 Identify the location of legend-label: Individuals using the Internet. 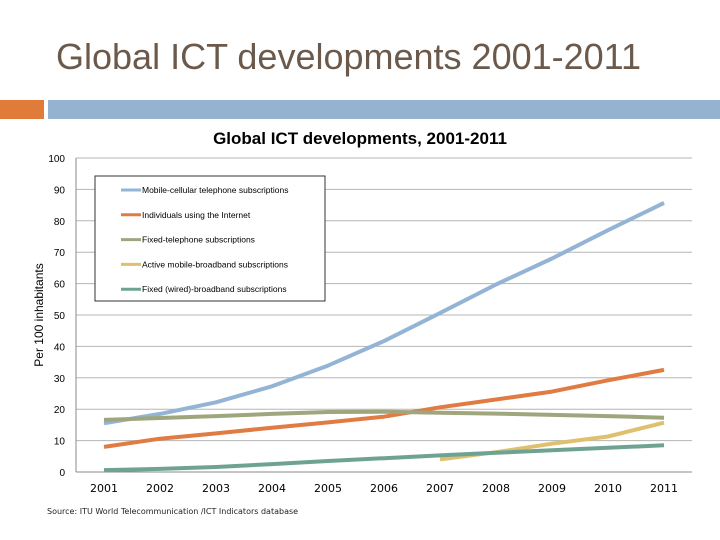
(196, 215).